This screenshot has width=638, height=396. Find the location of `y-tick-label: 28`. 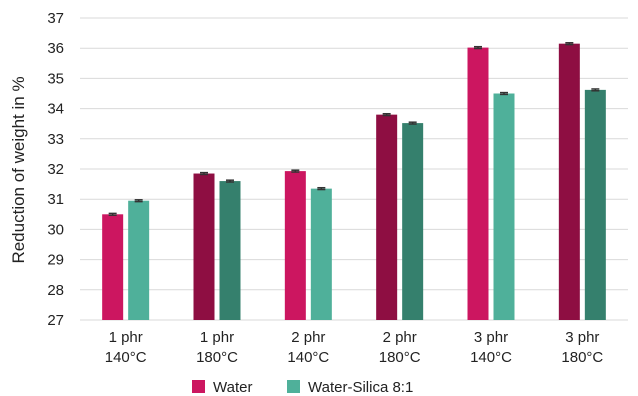

y-tick-label: 28 is located at coordinates (55, 290).